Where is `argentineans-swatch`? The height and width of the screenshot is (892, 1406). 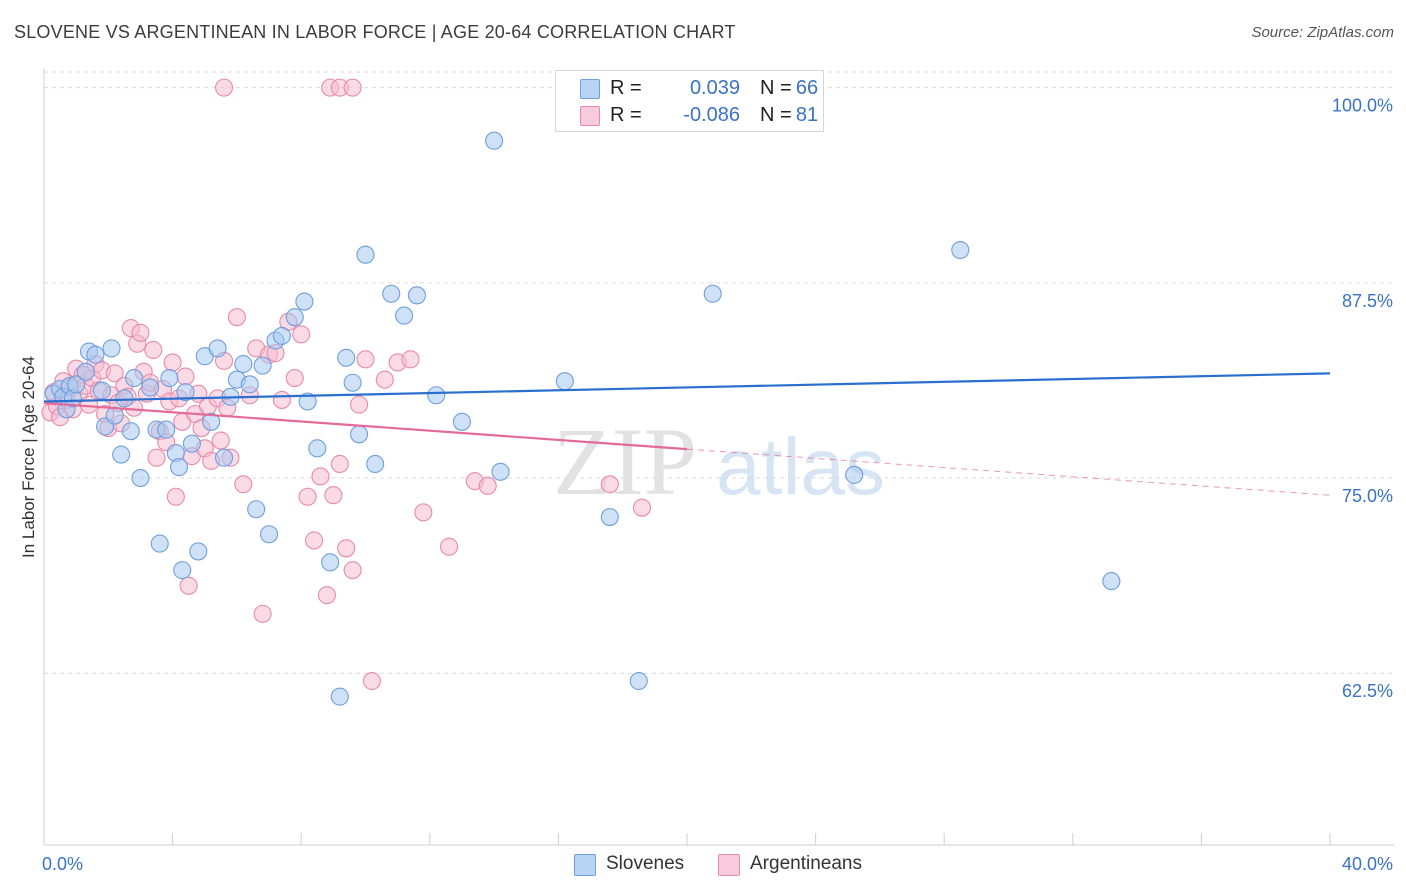
argentineans-swatch is located at coordinates (590, 116).